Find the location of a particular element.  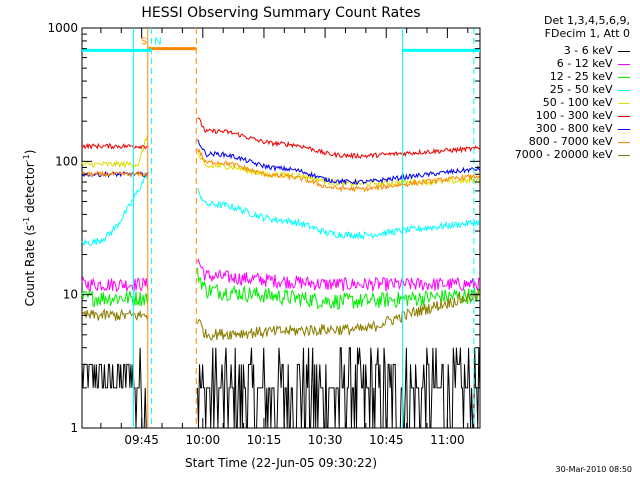

y-tick-label: 100 is located at coordinates (66, 161).